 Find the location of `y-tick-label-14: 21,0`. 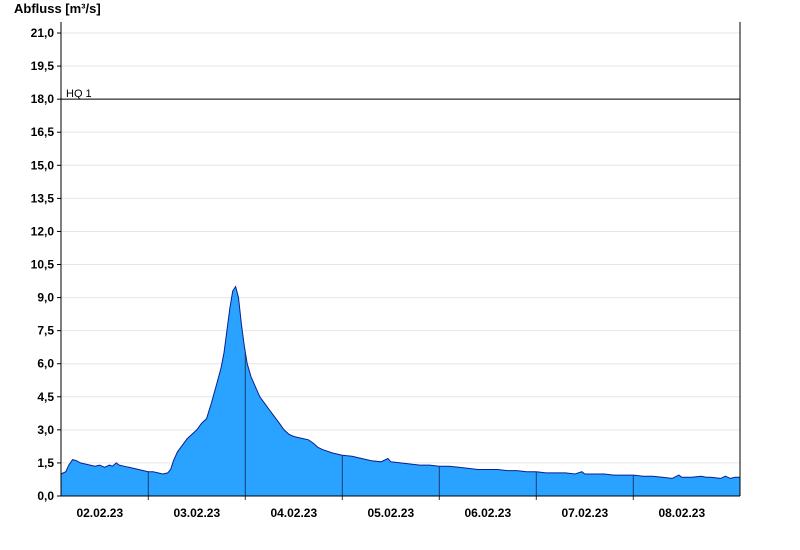

y-tick-label-14: 21,0 is located at coordinates (43, 33).